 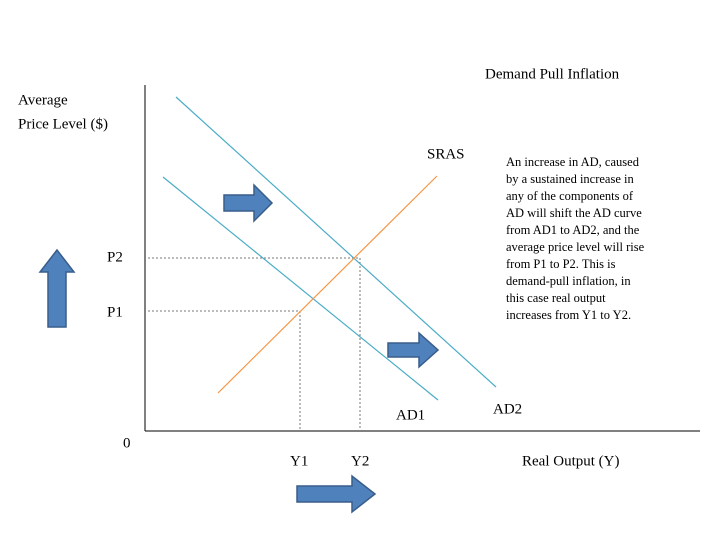 What do you see at coordinates (573, 162) in the screenshot?
I see `note-line: An increase in AD, caused` at bounding box center [573, 162].